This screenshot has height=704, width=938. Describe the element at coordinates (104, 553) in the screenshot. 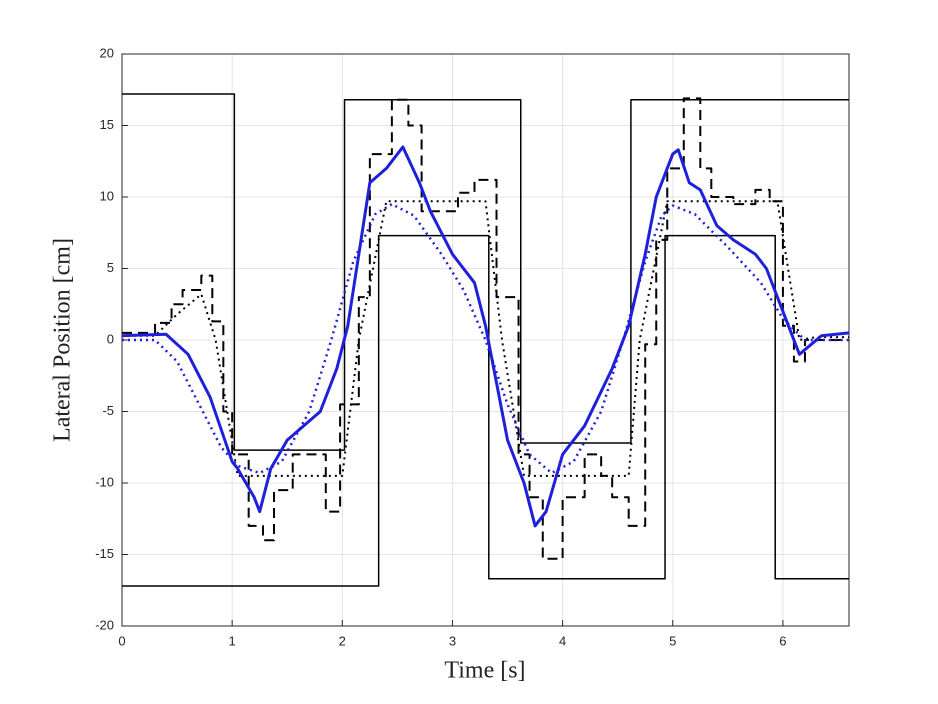

I see `y-tick-label: -15` at that location.